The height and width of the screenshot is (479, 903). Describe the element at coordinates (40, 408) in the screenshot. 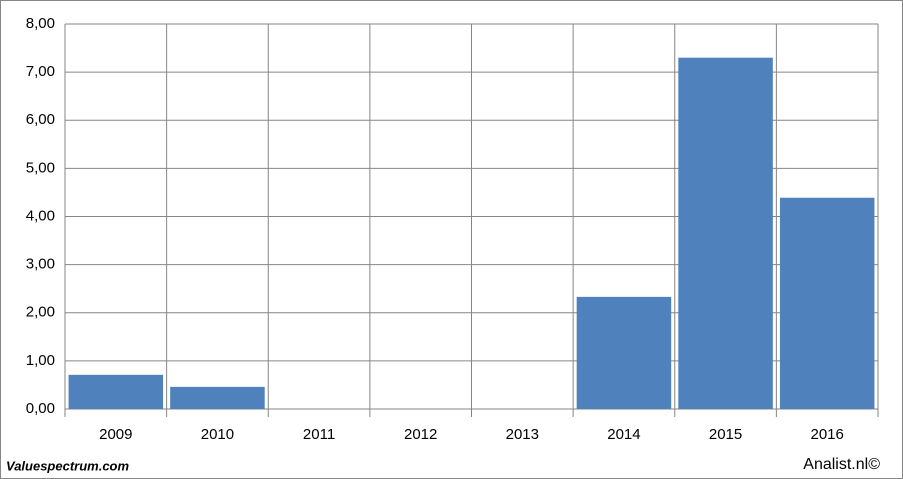

I see `y-tick-label: 0,00` at that location.